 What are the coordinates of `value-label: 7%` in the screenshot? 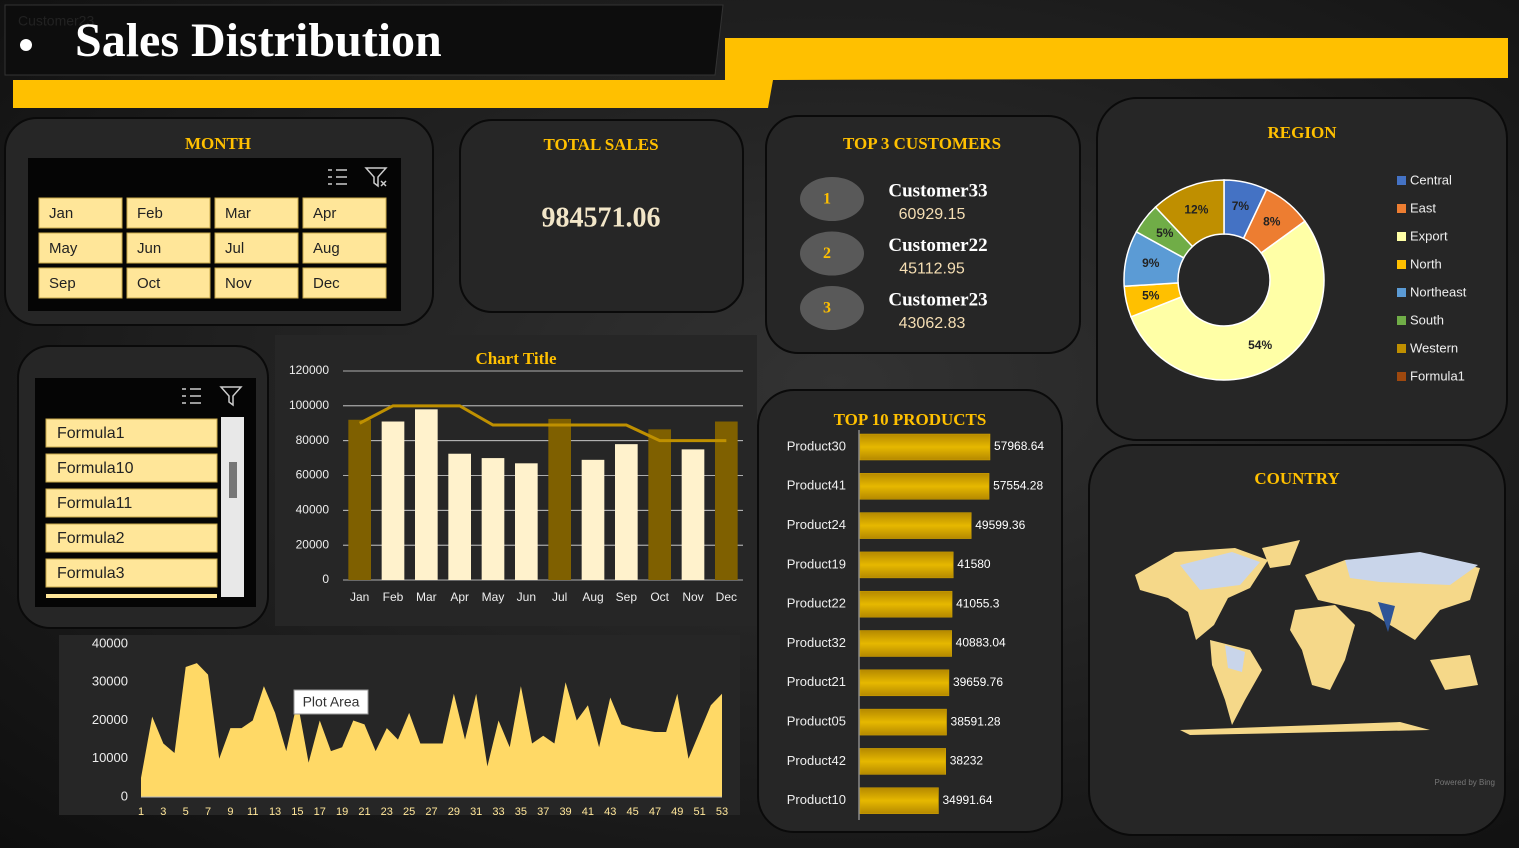 It's located at (1241, 206).